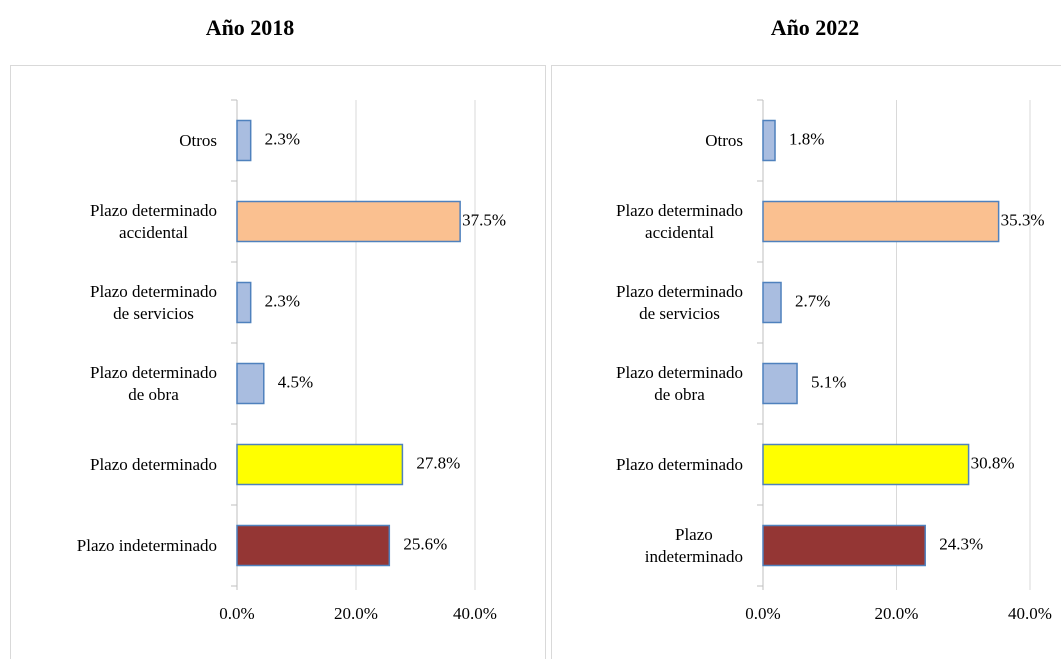 This screenshot has width=1061, height=659. What do you see at coordinates (815, 27) in the screenshot?
I see `chart-title: Año 2022` at bounding box center [815, 27].